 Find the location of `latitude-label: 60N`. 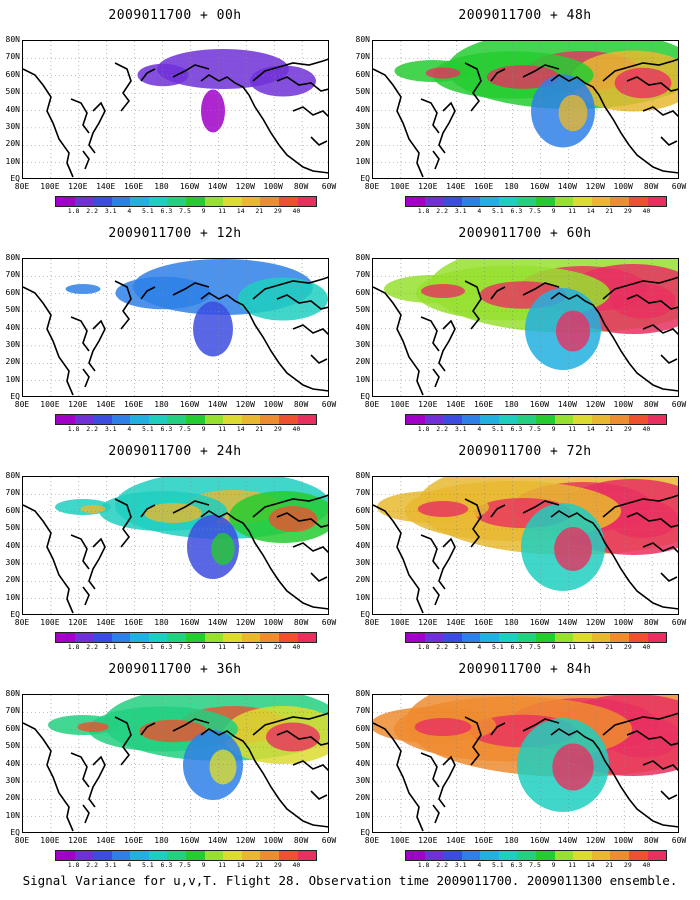

latitude-label: 60N is located at coordinates (362, 510).